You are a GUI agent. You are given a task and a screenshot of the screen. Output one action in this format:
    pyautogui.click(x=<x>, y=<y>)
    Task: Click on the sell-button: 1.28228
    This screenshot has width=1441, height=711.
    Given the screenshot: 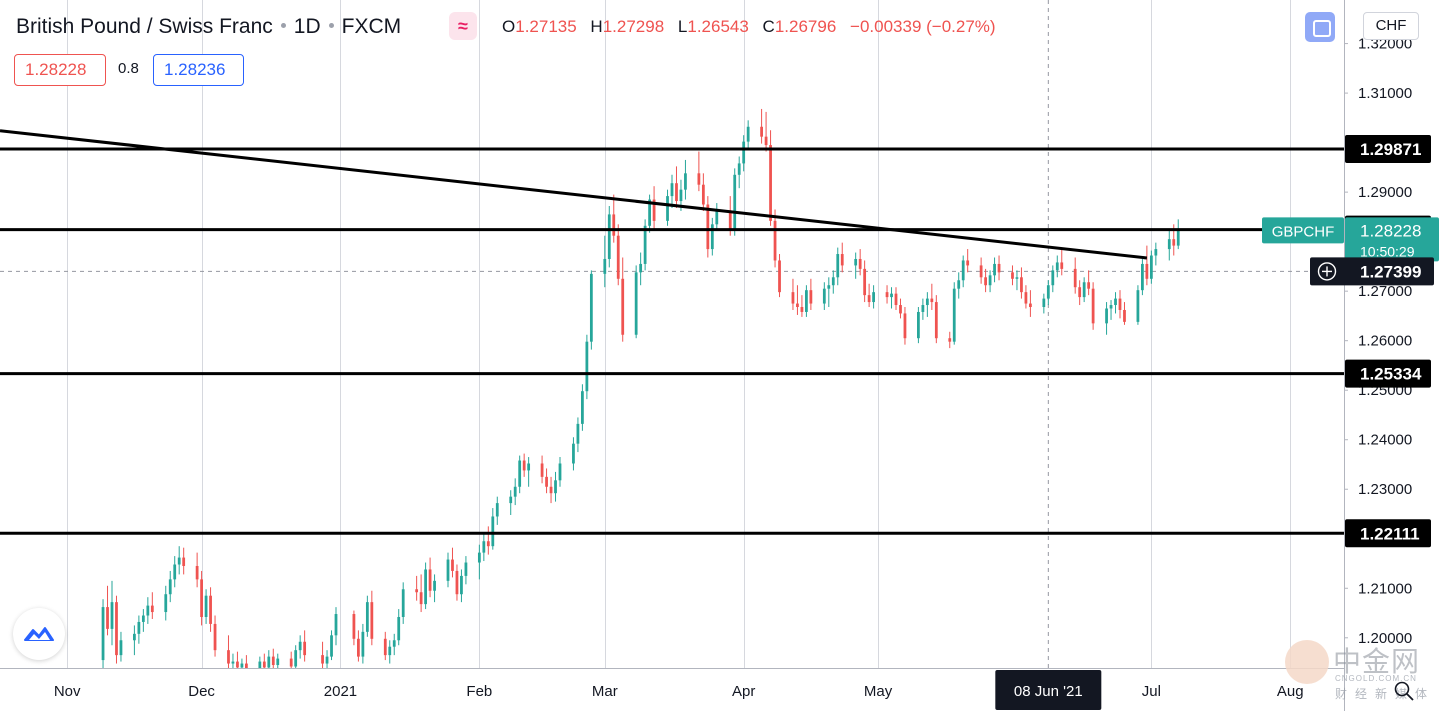 What is the action you would take?
    pyautogui.click(x=60, y=70)
    